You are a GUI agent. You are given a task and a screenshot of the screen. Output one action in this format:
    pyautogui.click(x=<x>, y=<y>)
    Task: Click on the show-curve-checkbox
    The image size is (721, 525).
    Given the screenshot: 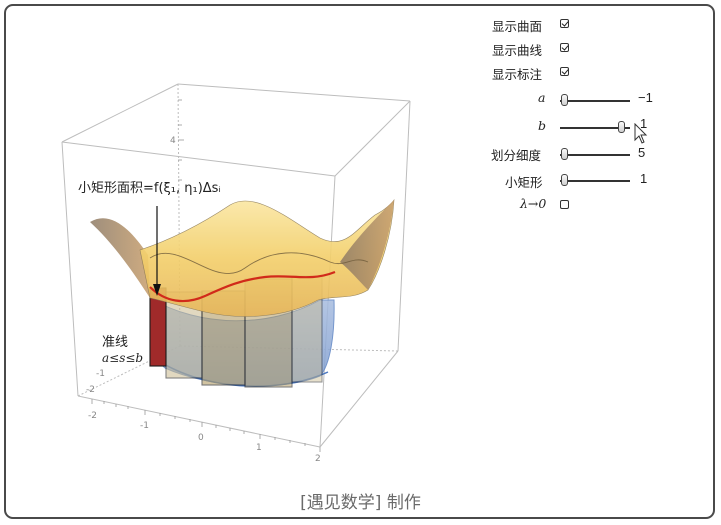 What is the action you would take?
    pyautogui.click(x=564, y=47)
    